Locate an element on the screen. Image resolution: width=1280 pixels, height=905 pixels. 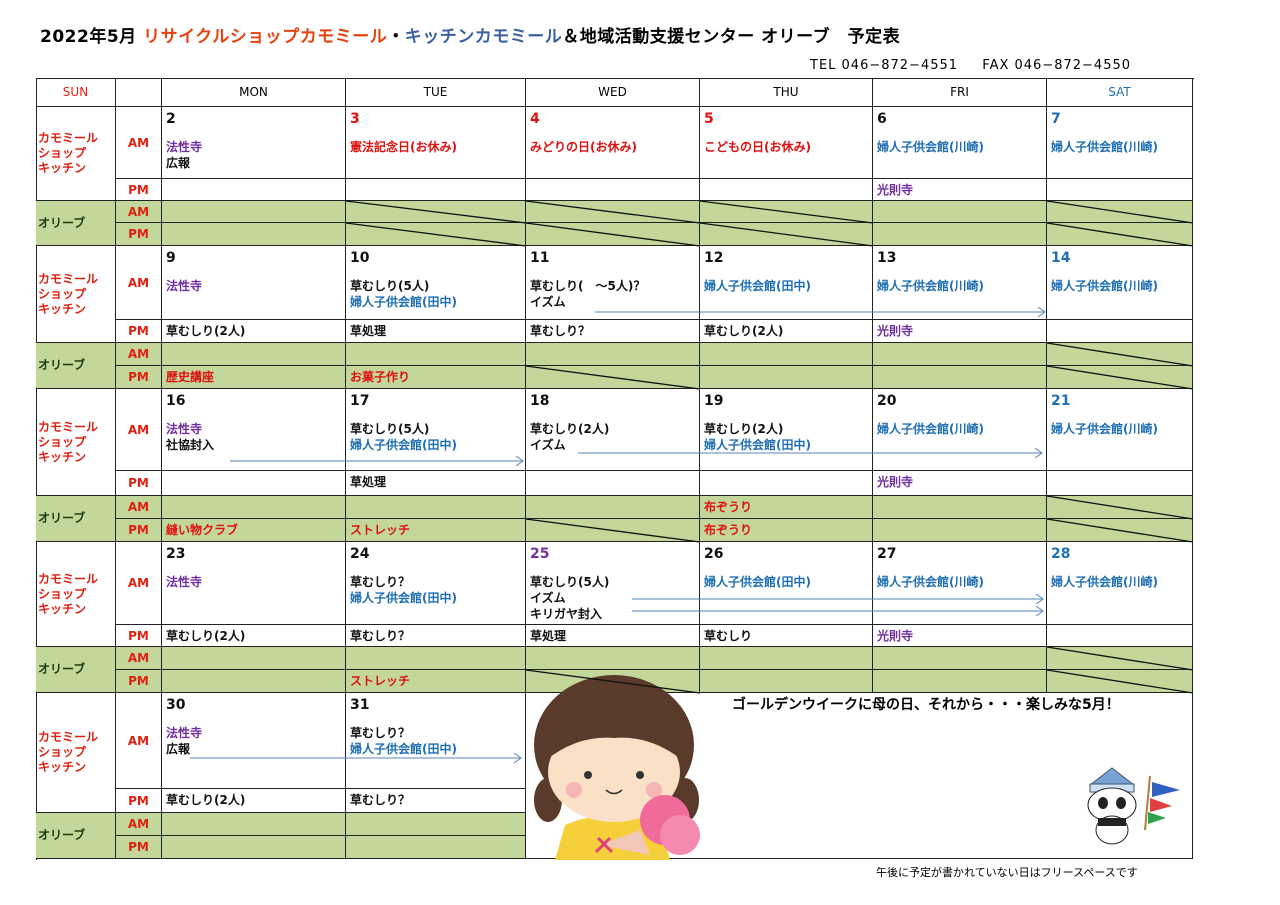
day-cell-am: 27 婦人子供会館(川崎) is located at coordinates (960, 583).